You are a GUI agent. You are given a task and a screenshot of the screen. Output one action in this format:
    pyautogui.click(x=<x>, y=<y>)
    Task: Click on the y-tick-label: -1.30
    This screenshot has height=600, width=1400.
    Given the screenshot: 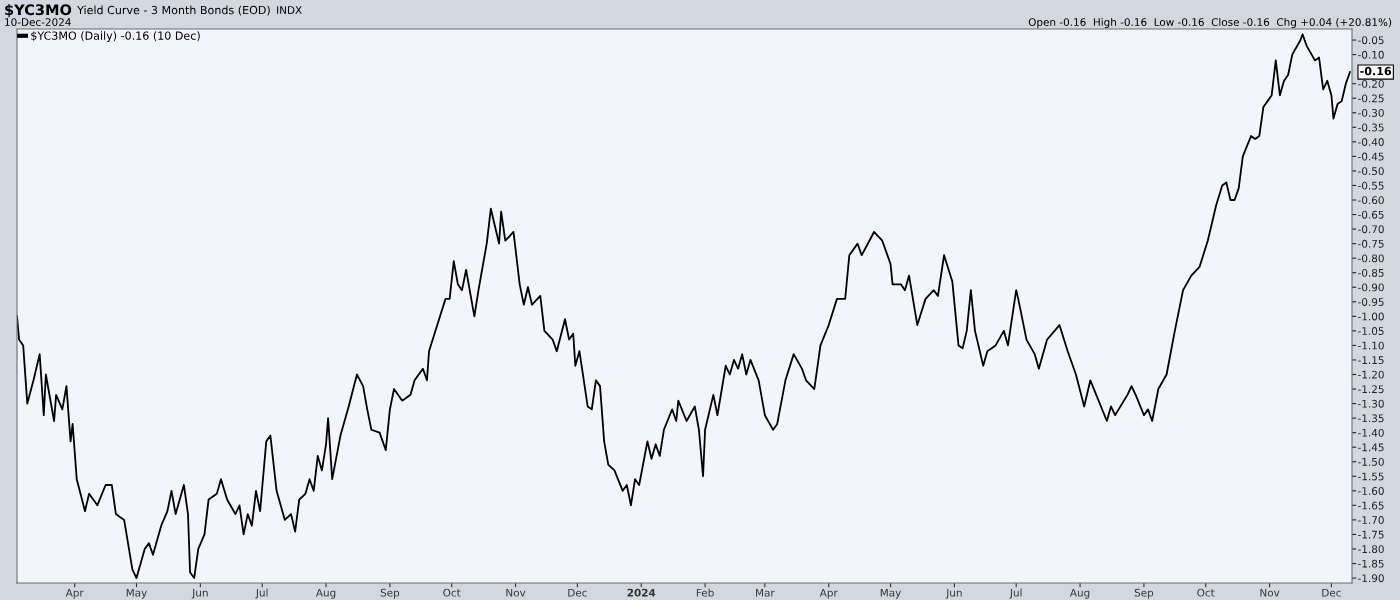 What is the action you would take?
    pyautogui.click(x=1371, y=403)
    